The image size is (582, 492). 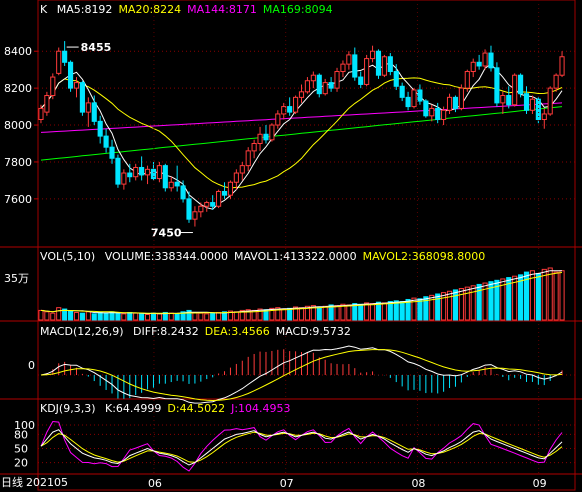 What do you see at coordinates (424, 256) in the screenshot?
I see `volume-field-2: MAVOL2:368098.8000` at bounding box center [424, 256].